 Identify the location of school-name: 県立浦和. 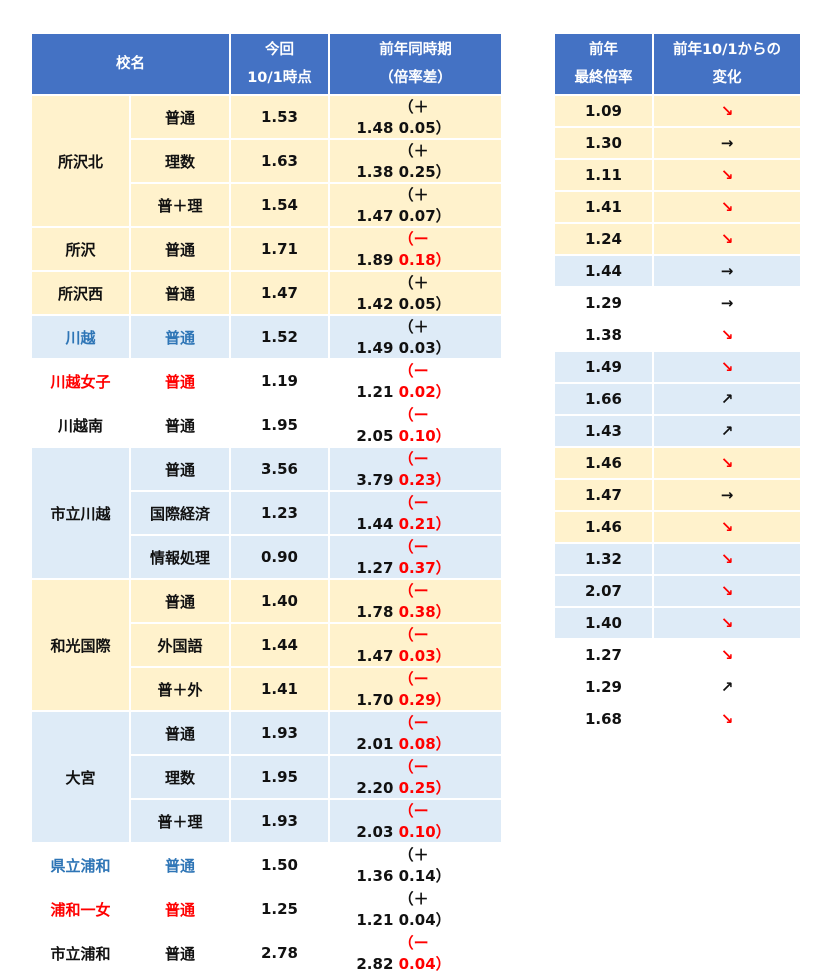
(80, 865).